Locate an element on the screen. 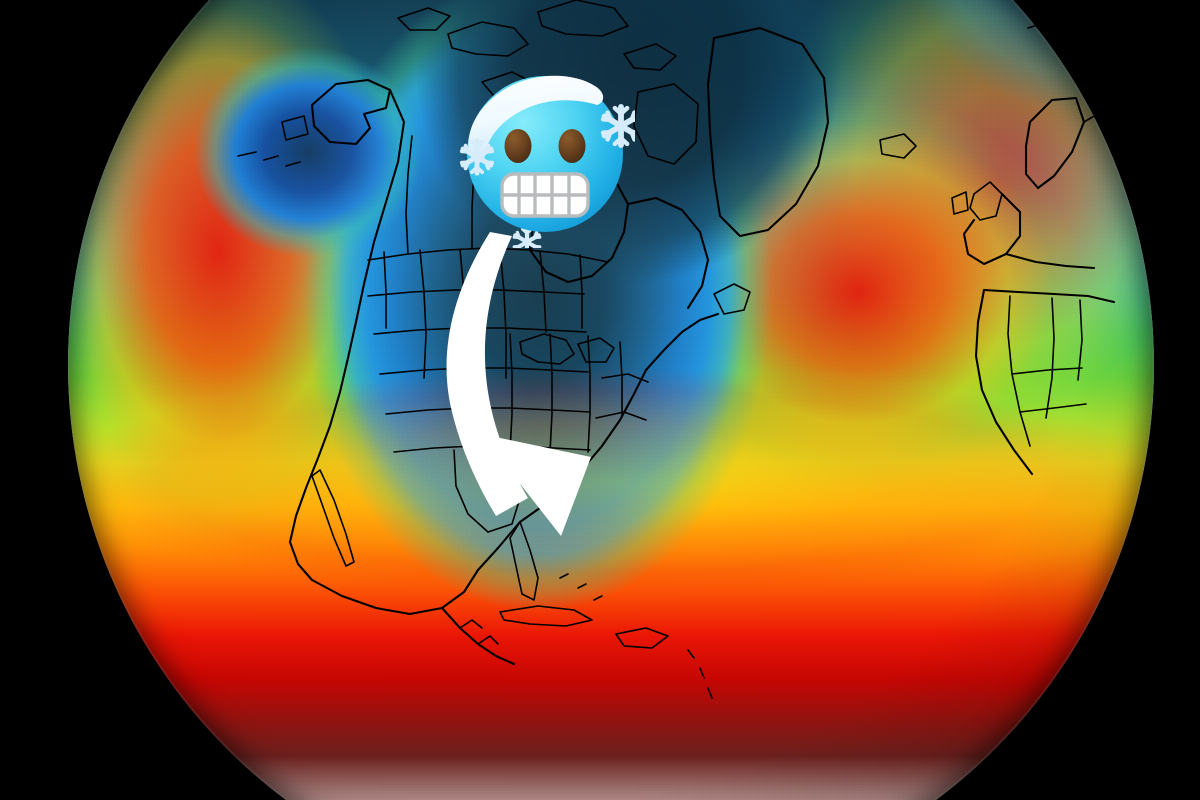 The height and width of the screenshot is (800, 1200). emoji-left-eye is located at coordinates (518, 146).